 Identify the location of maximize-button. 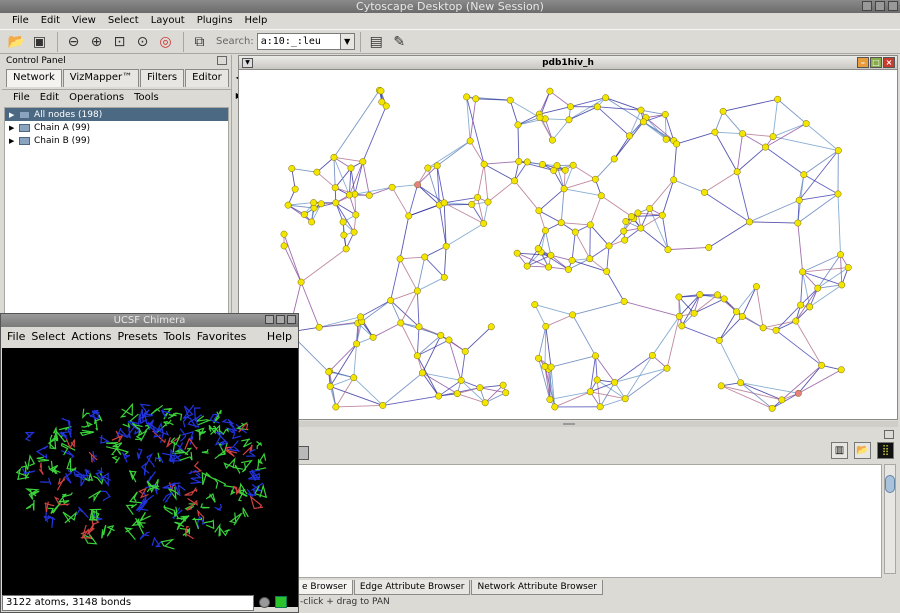
(880, 6).